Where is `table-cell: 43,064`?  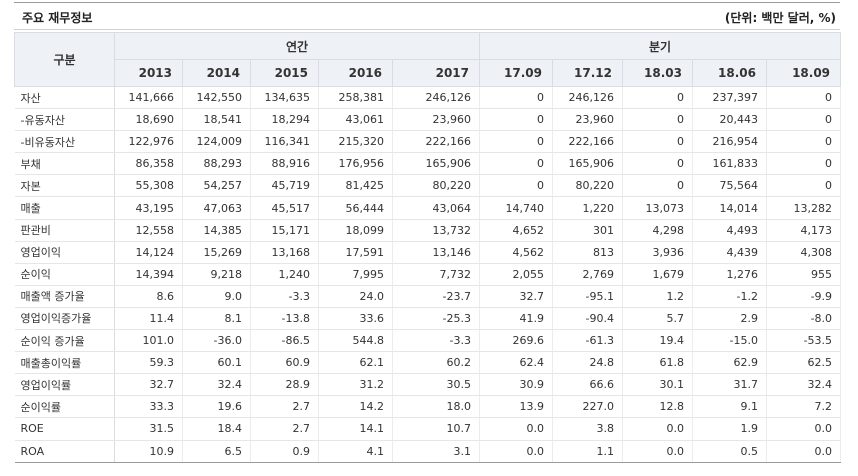
table-cell: 43,064 is located at coordinates (436, 208).